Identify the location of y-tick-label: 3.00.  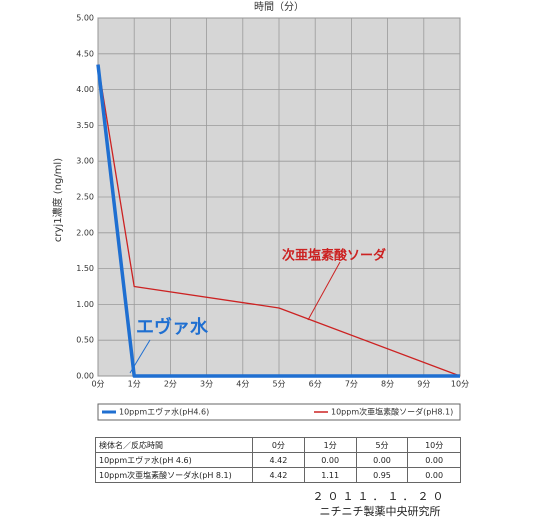
(85, 161).